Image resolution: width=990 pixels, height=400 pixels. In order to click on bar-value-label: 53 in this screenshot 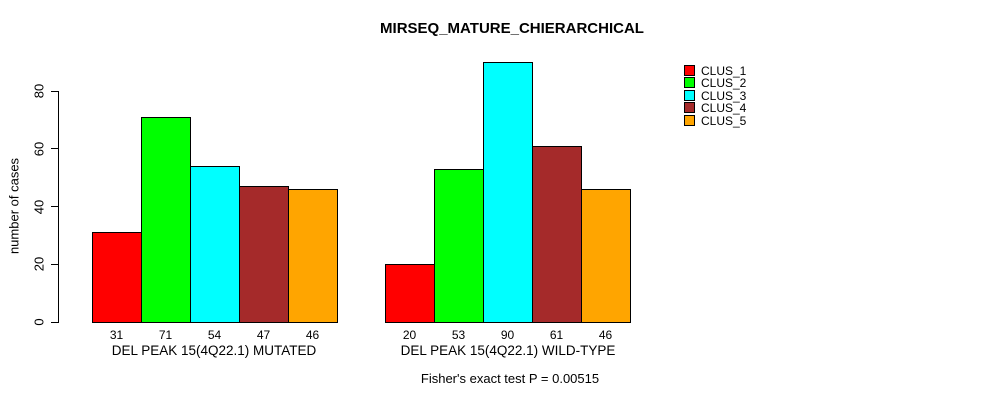, I will do `click(458, 335)`.